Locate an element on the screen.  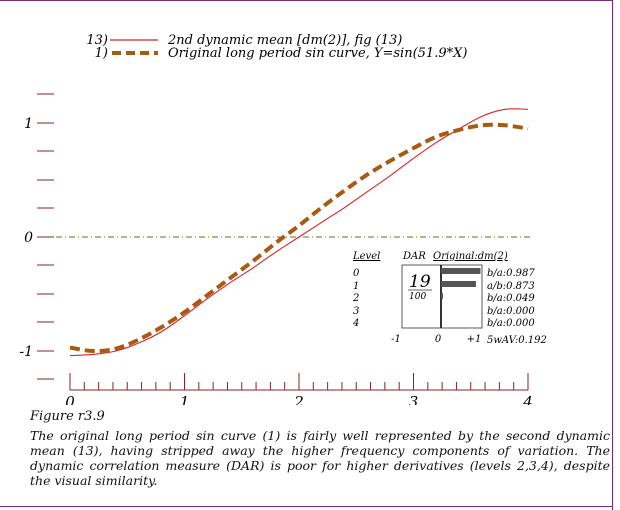
legend-id-1: 1) is located at coordinates (101, 53).